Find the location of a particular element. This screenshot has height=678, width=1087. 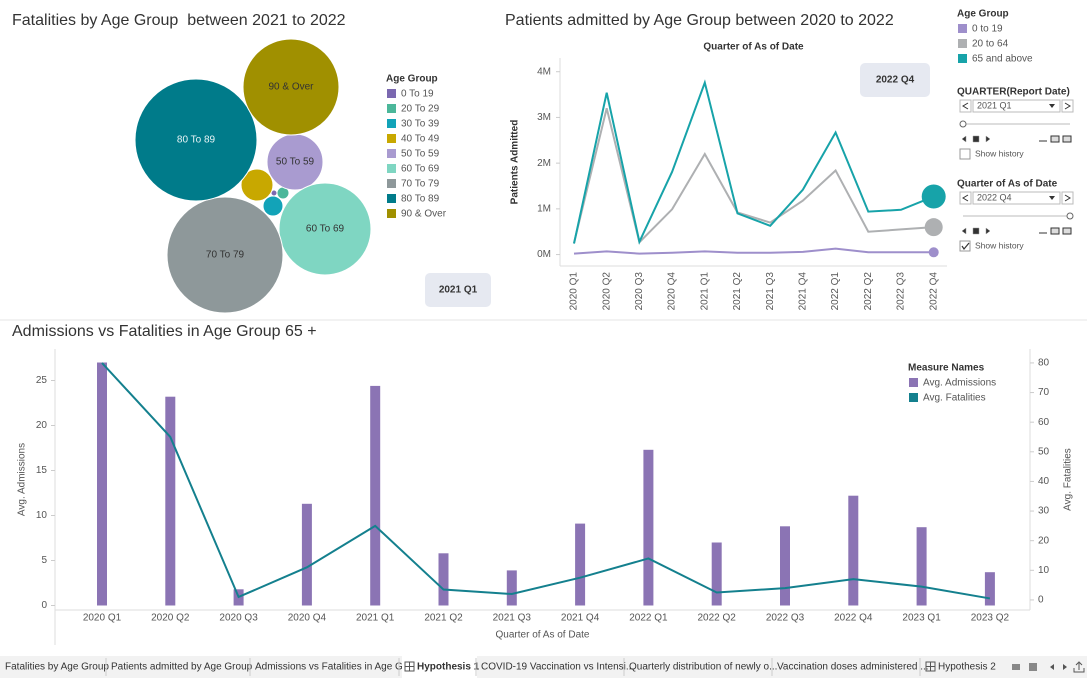

x-axis-label: Quarter of As of Date is located at coordinates (543, 635).